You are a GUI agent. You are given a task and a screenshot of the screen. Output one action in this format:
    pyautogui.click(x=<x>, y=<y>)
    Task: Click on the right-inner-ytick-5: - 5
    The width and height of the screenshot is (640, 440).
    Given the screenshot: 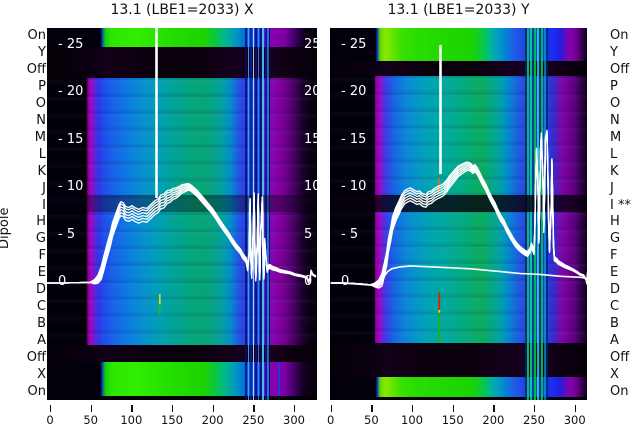 What is the action you would take?
    pyautogui.click(x=350, y=234)
    